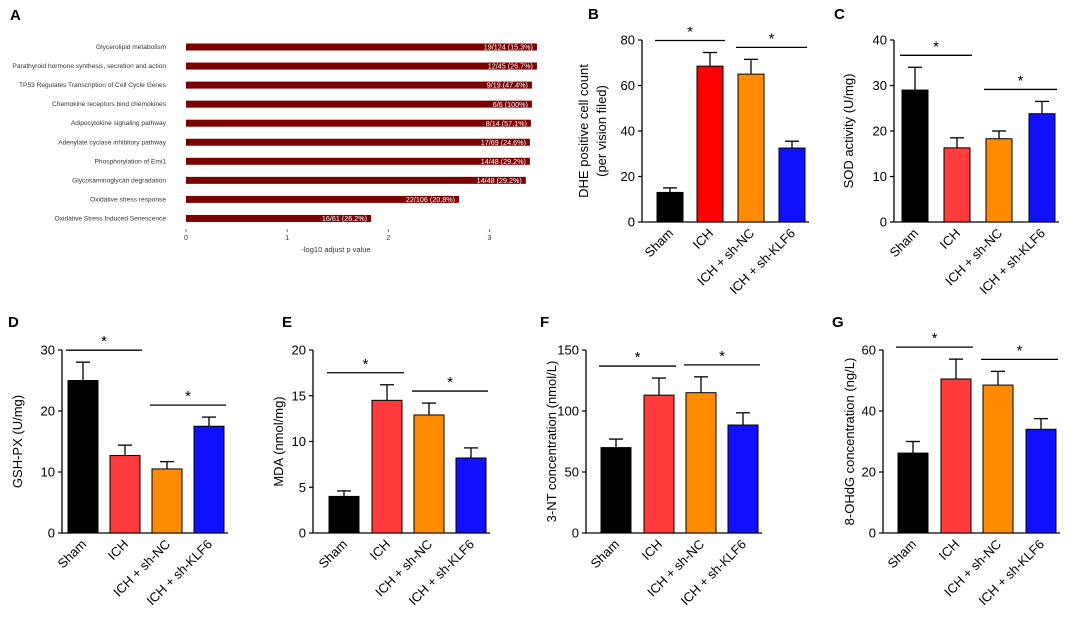  What do you see at coordinates (544, 322) in the screenshot?
I see `panel-f-label: F` at bounding box center [544, 322].